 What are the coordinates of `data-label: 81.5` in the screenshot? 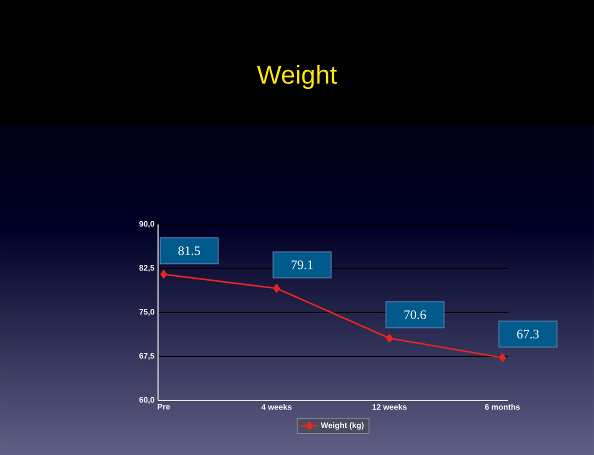 It's located at (189, 251).